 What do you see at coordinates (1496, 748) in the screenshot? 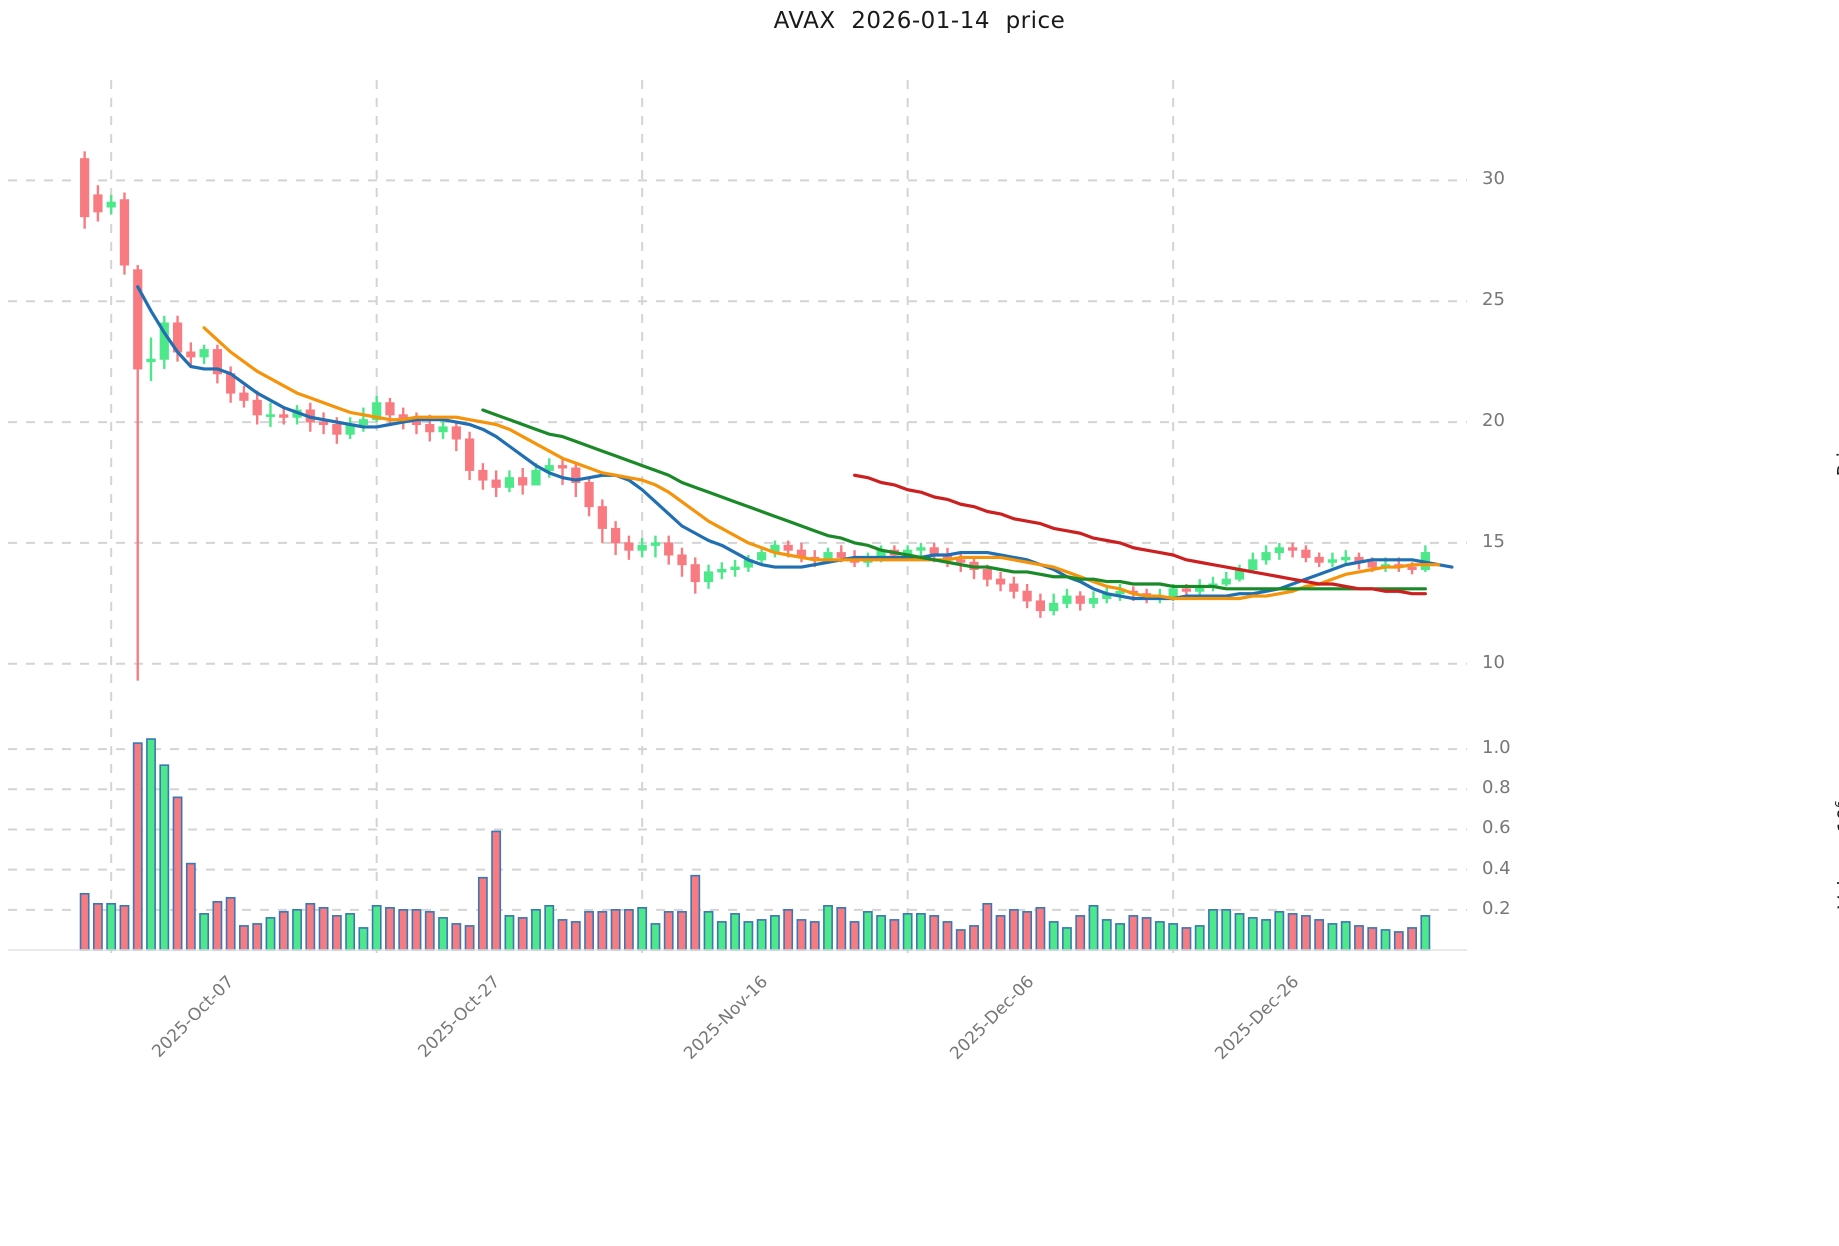
I see `volume-tick-label: 1.0` at bounding box center [1496, 748].